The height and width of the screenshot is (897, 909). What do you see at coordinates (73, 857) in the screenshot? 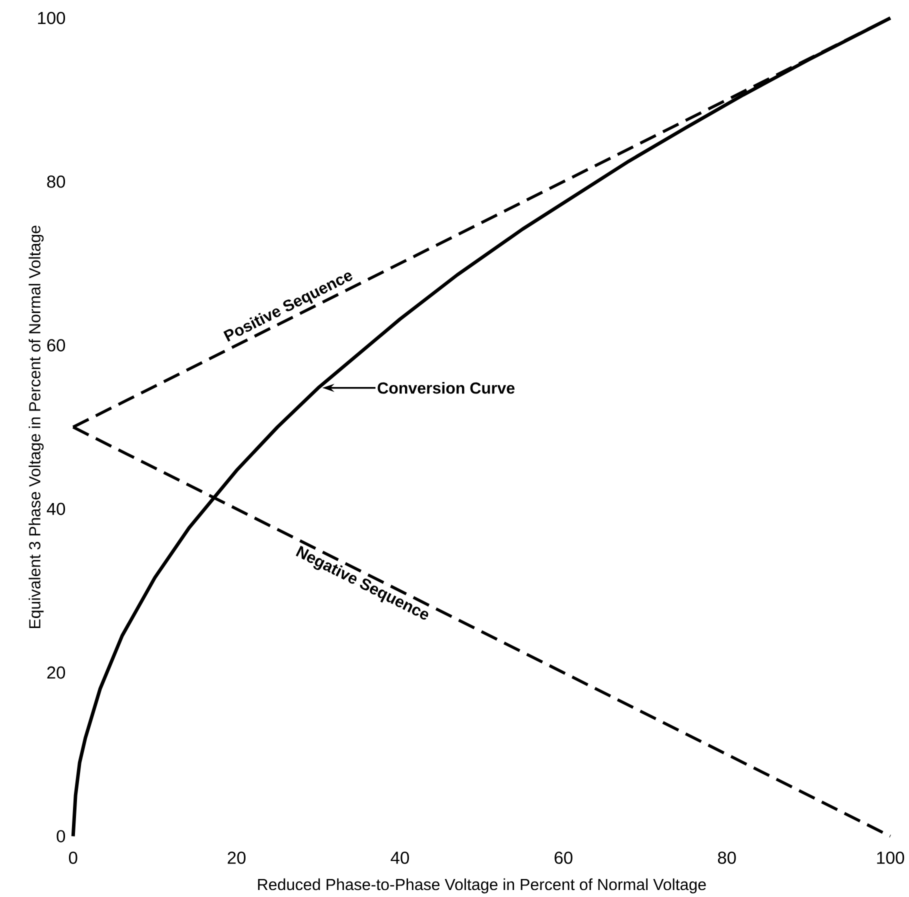
I see `x-tick-label: 0` at bounding box center [73, 857].